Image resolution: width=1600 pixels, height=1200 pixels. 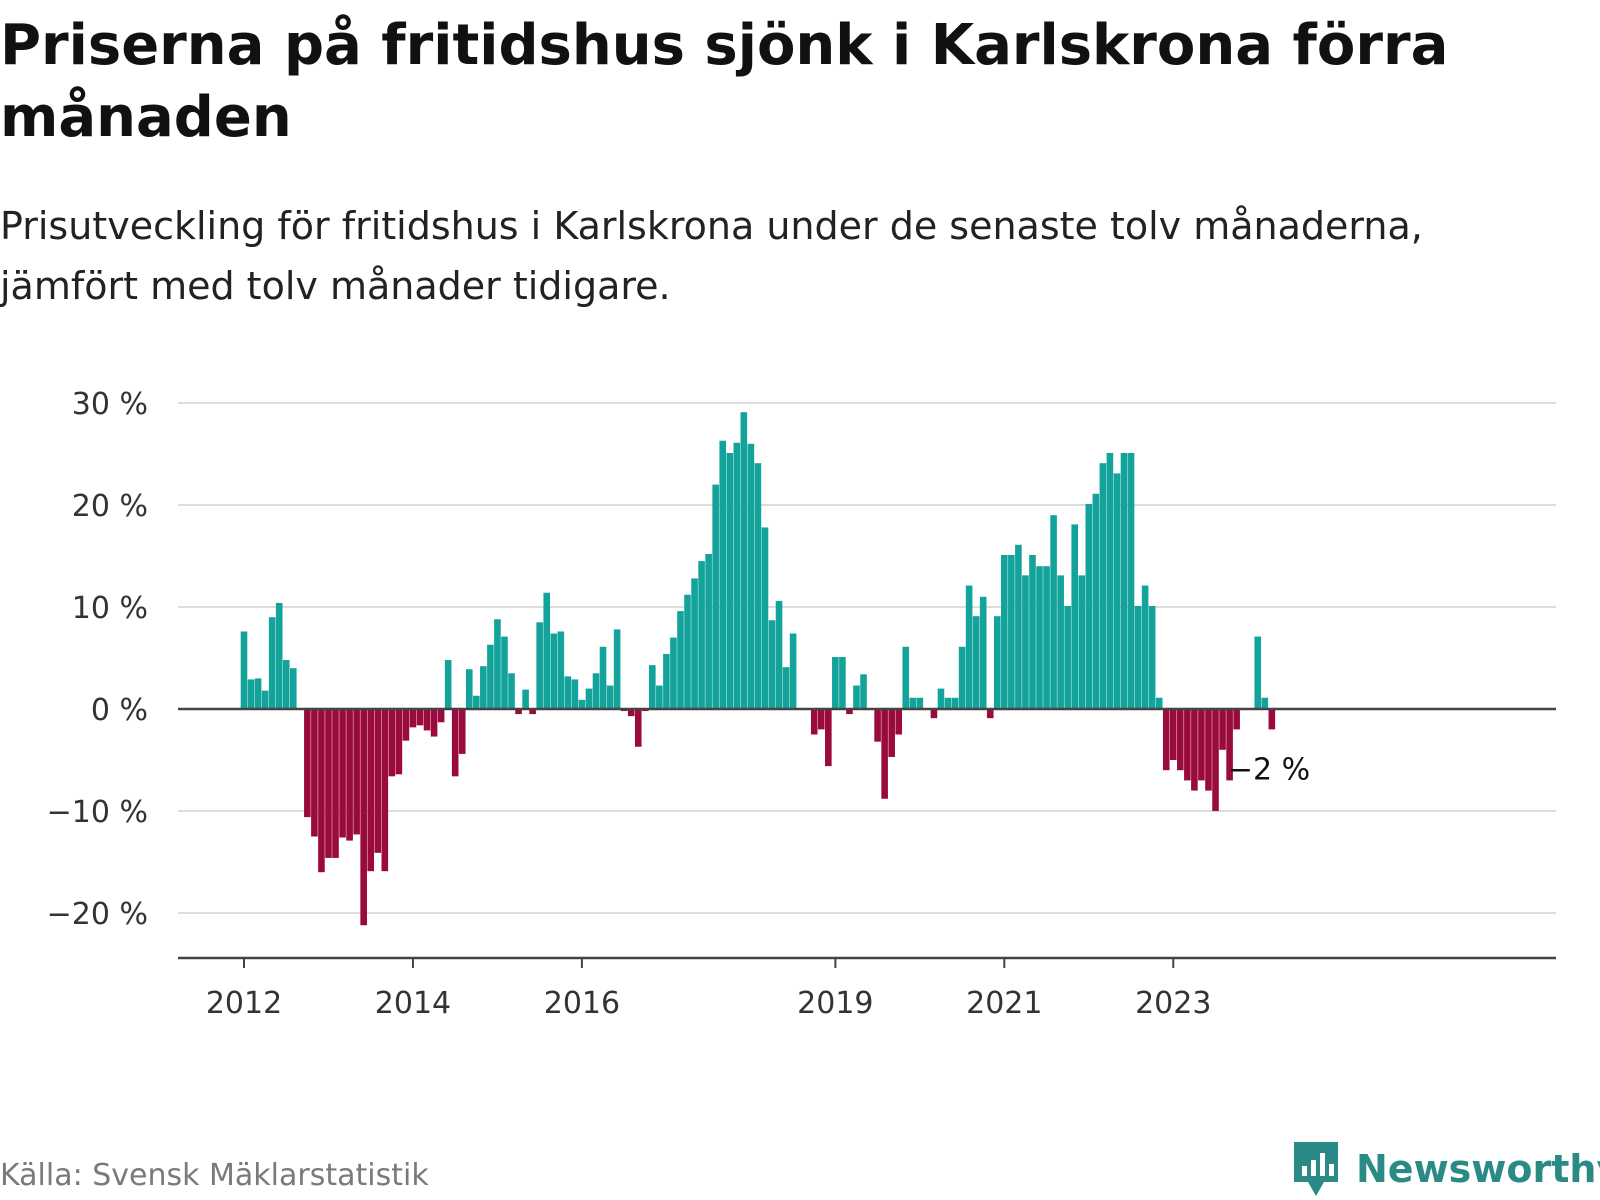 What do you see at coordinates (1478, 1169) in the screenshot?
I see `brand-name: Newsworthy` at bounding box center [1478, 1169].